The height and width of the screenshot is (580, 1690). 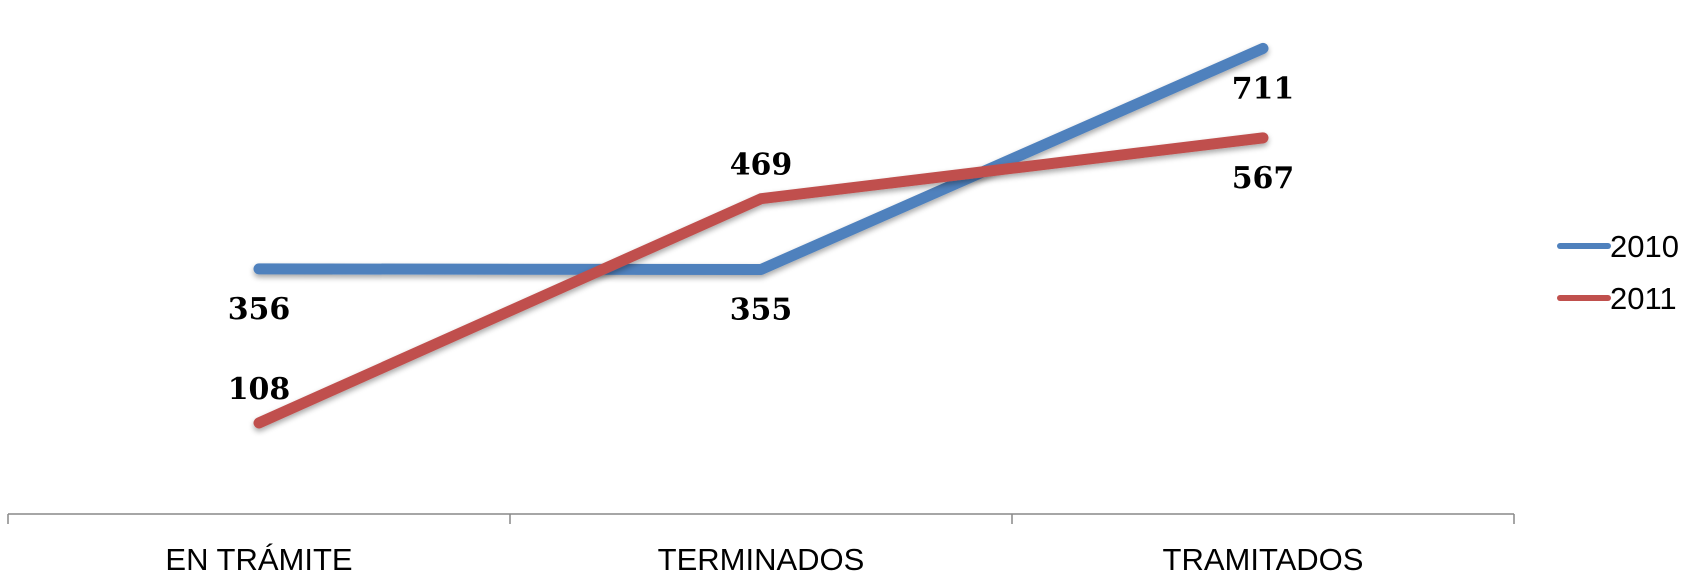 I want to click on x-tick-label: TRAMITADOS, so click(x=1263, y=559).